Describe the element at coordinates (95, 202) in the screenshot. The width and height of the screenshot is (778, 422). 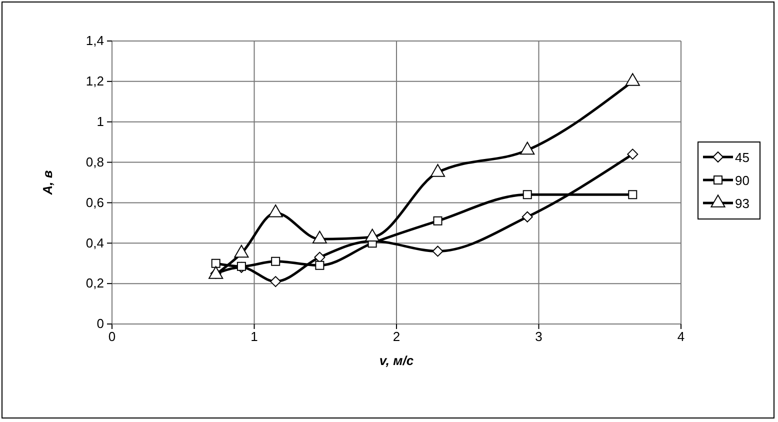
I see `y-tick-label: 0,6` at that location.